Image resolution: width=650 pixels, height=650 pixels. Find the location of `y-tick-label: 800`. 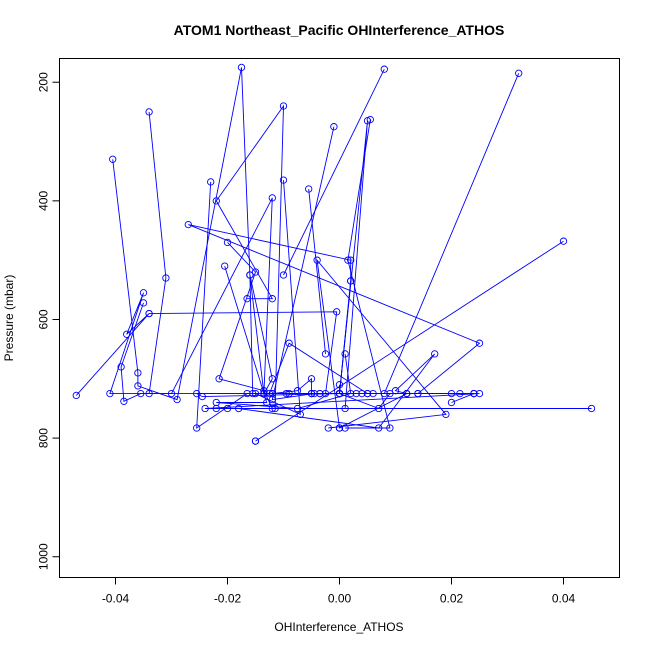

y-tick-label: 800 is located at coordinates (44, 438).